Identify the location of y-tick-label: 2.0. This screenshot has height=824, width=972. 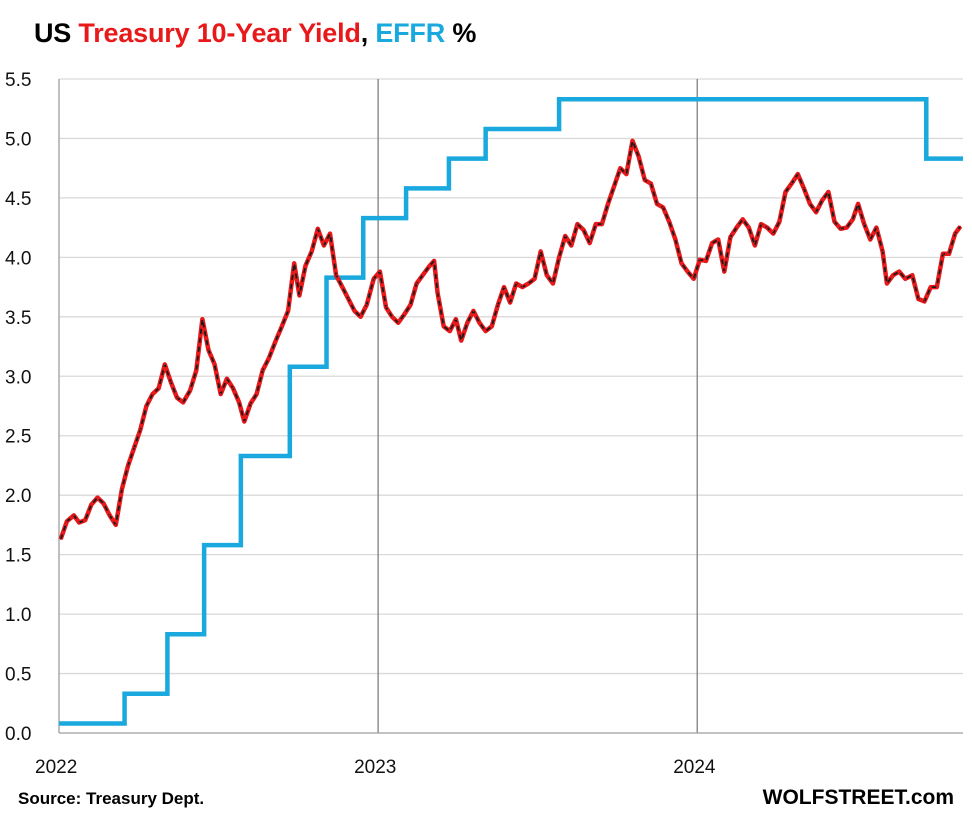
(18, 496).